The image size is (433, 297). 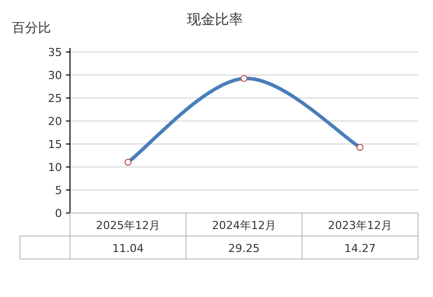 I want to click on y-tick-label: 30, so click(x=55, y=75).